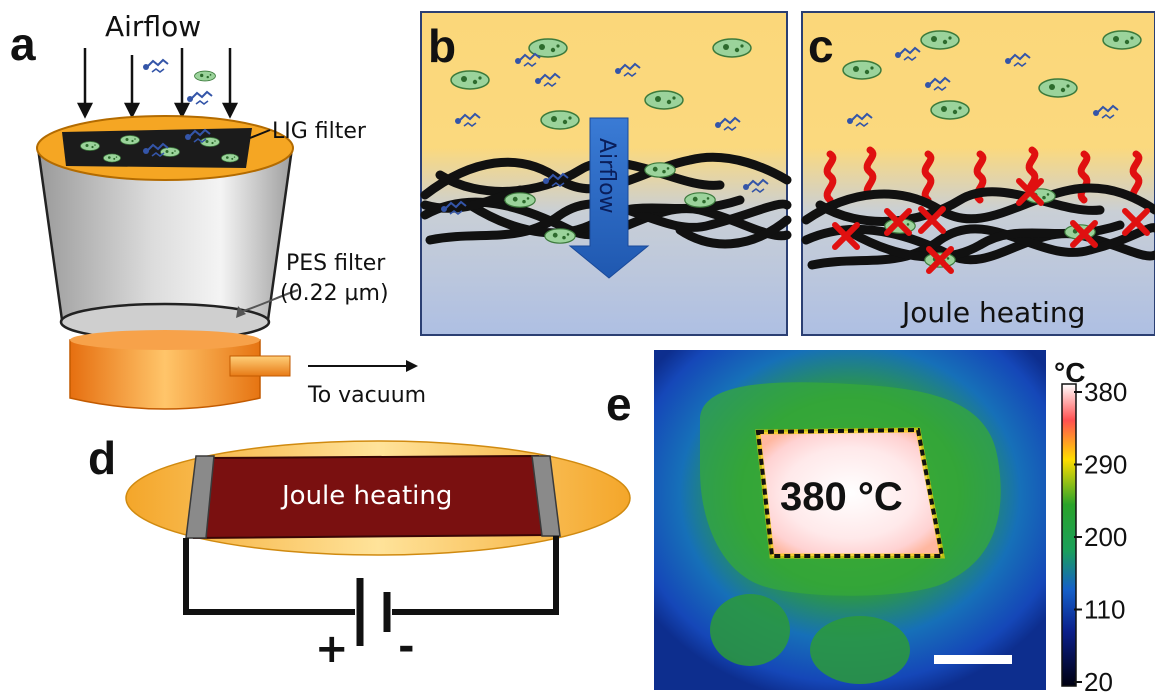  I want to click on electrode-right, so click(546, 496).